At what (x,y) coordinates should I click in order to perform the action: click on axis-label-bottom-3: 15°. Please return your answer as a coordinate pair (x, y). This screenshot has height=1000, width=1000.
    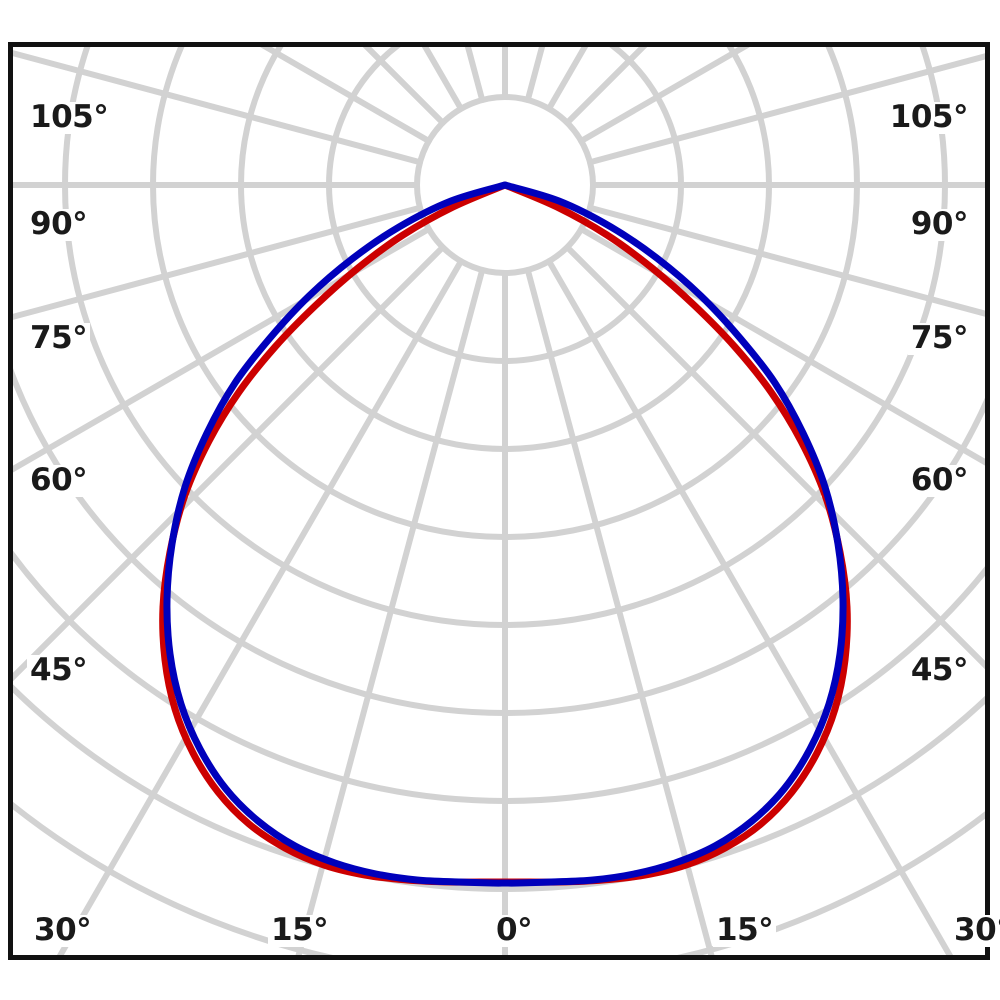
    Looking at the image, I should click on (745, 931).